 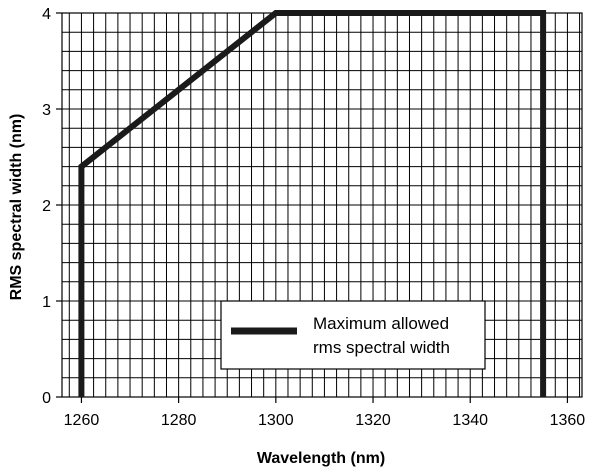 I want to click on legend: Maximum allowed rms spectral width, so click(x=353, y=335).